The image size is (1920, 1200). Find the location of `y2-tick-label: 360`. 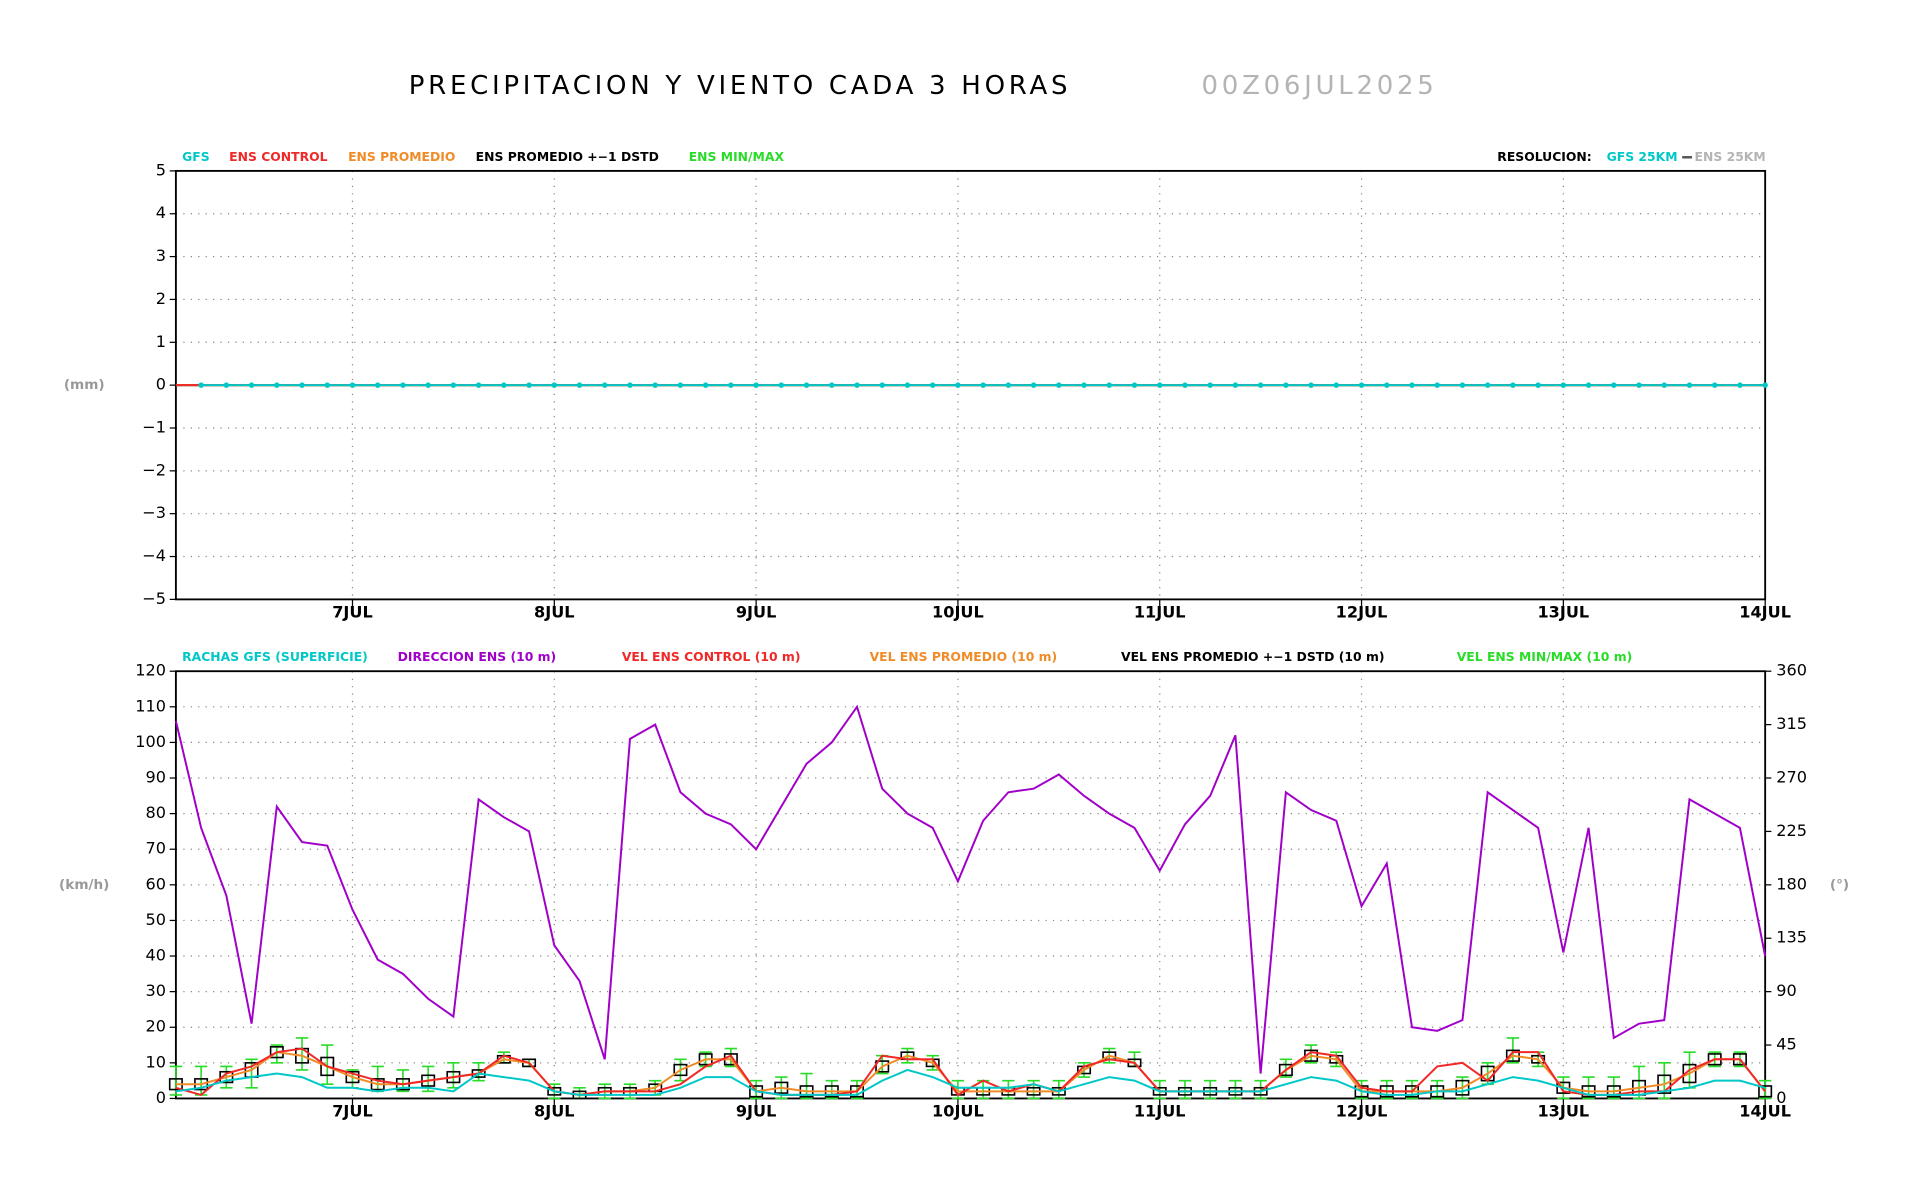

y2-tick-label: 360 is located at coordinates (1791, 670).